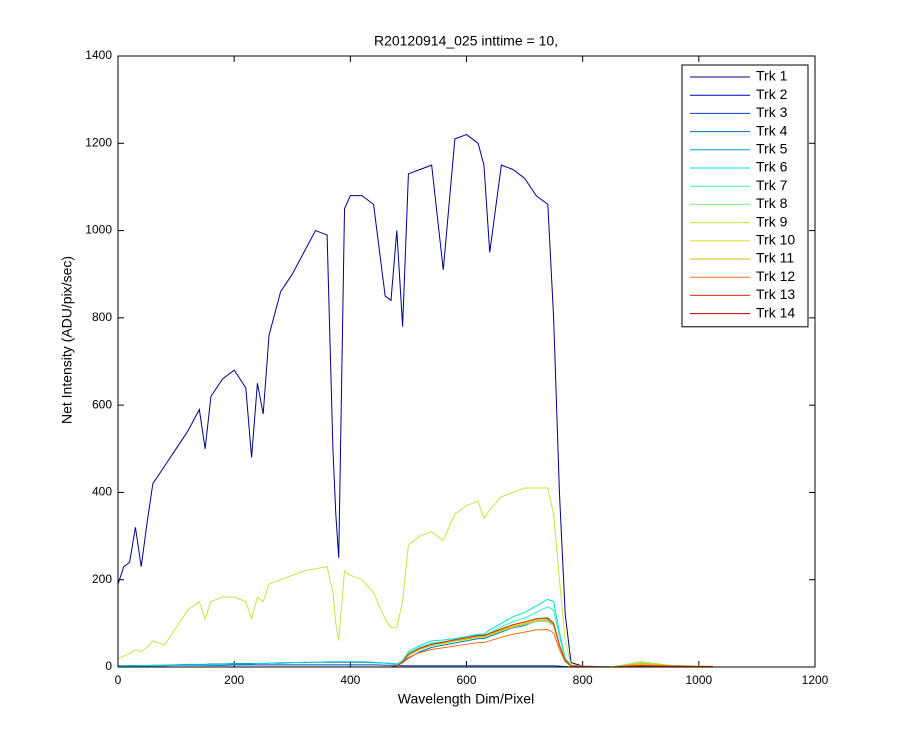 This screenshot has width=900, height=750. Describe the element at coordinates (775, 312) in the screenshot. I see `legend-label: Trk 14` at that location.